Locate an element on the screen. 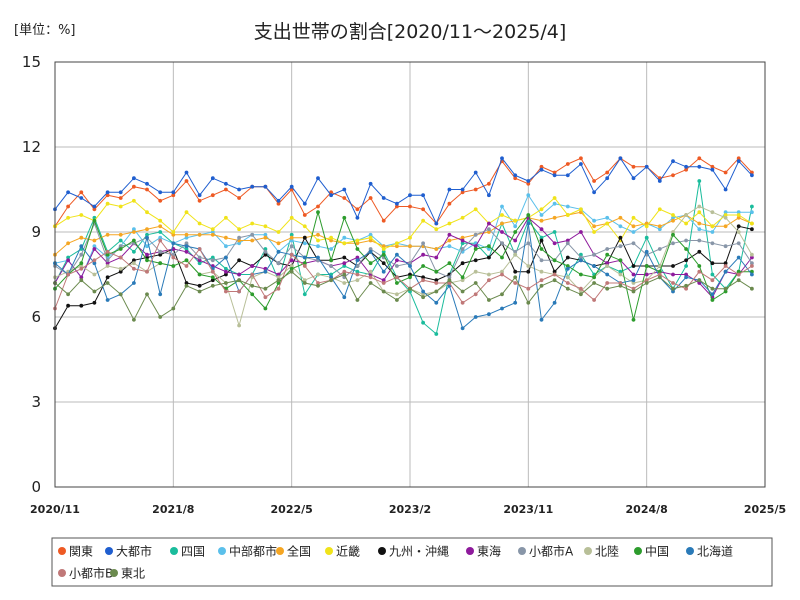  chart-title: 支出世帯の割合[2020/11～2025/4] is located at coordinates (410, 32).